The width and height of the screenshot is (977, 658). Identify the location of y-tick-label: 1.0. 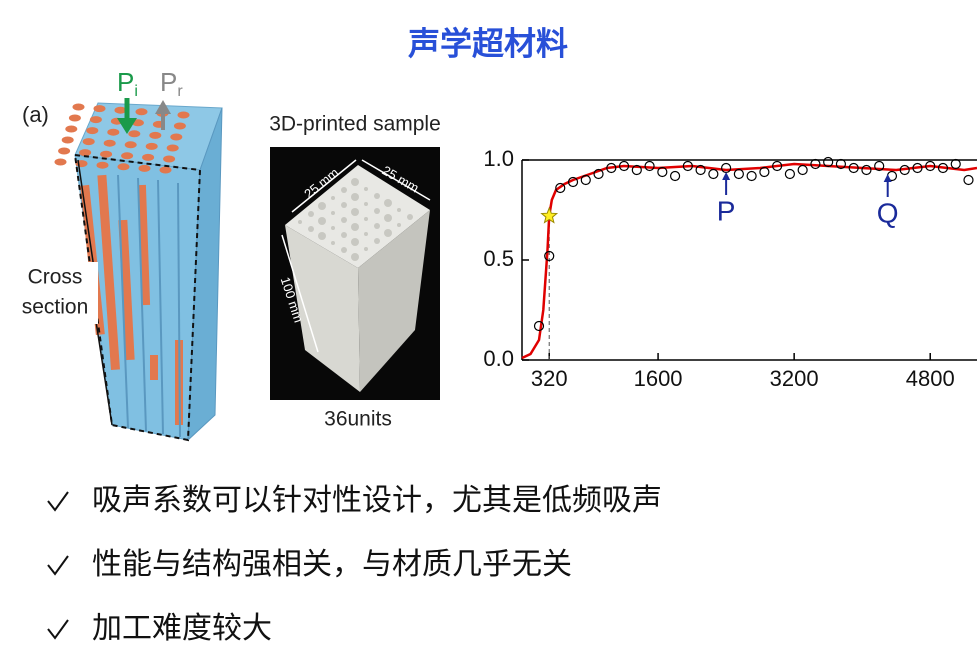
(498, 158).